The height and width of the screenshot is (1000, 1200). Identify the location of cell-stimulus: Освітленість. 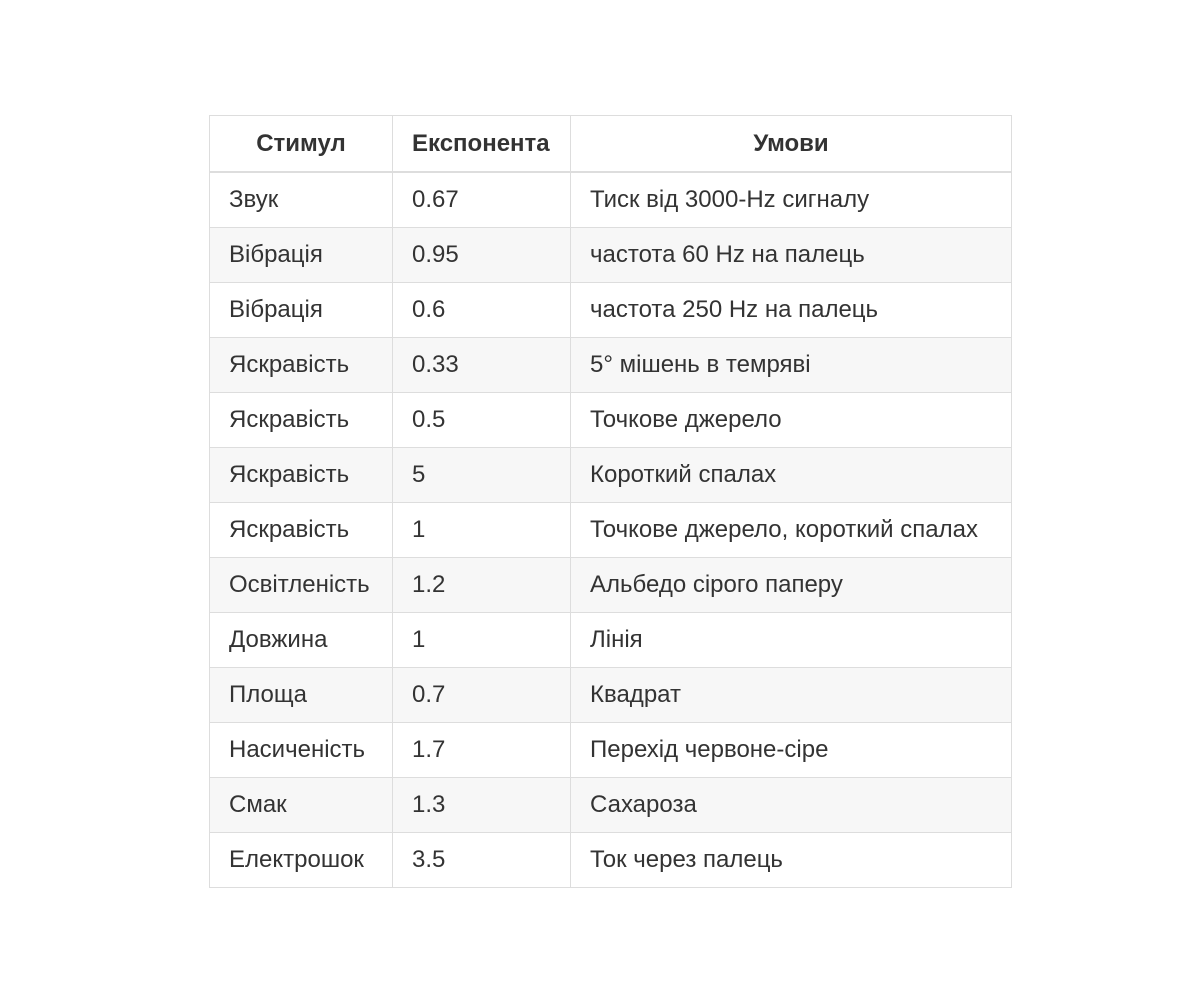
(301, 585).